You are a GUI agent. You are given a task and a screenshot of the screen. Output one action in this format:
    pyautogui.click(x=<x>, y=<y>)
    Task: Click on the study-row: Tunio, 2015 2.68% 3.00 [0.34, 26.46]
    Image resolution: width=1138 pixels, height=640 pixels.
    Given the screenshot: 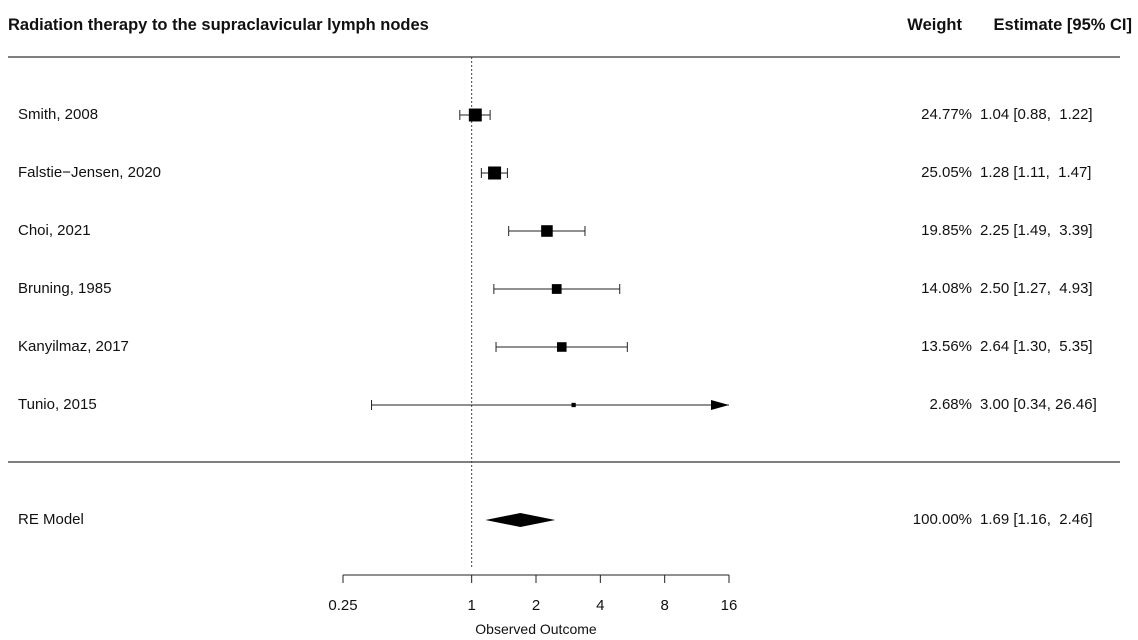 What is the action you would take?
    pyautogui.click(x=557, y=404)
    